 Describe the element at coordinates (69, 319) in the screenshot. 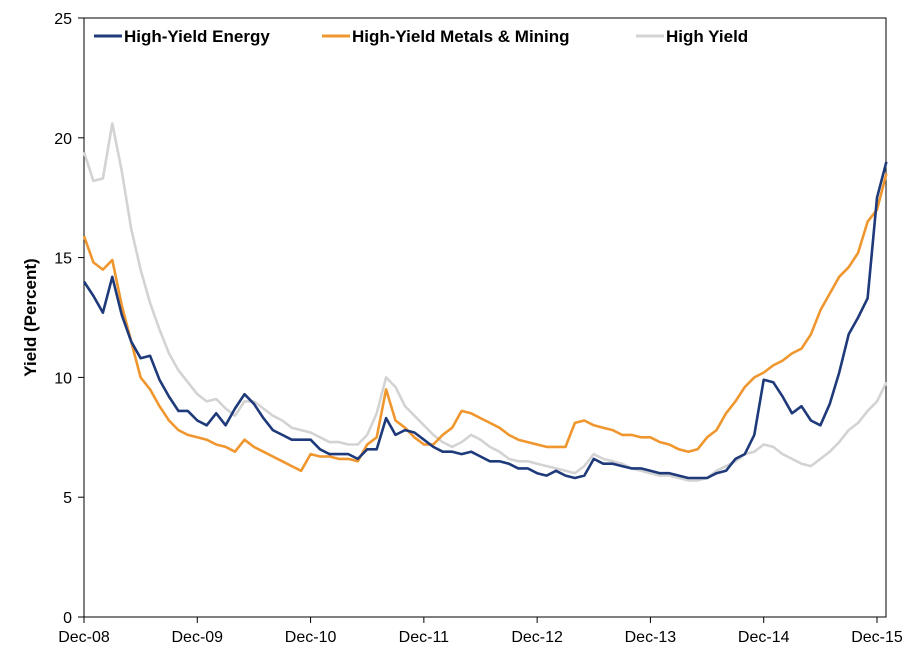

I see `y-axis: 0 5 10 15 20 25` at that location.